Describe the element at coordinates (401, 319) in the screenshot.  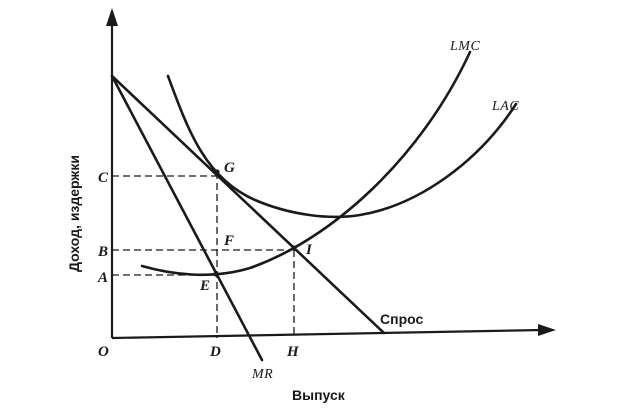
I see `label-demand: Спрос` at that location.